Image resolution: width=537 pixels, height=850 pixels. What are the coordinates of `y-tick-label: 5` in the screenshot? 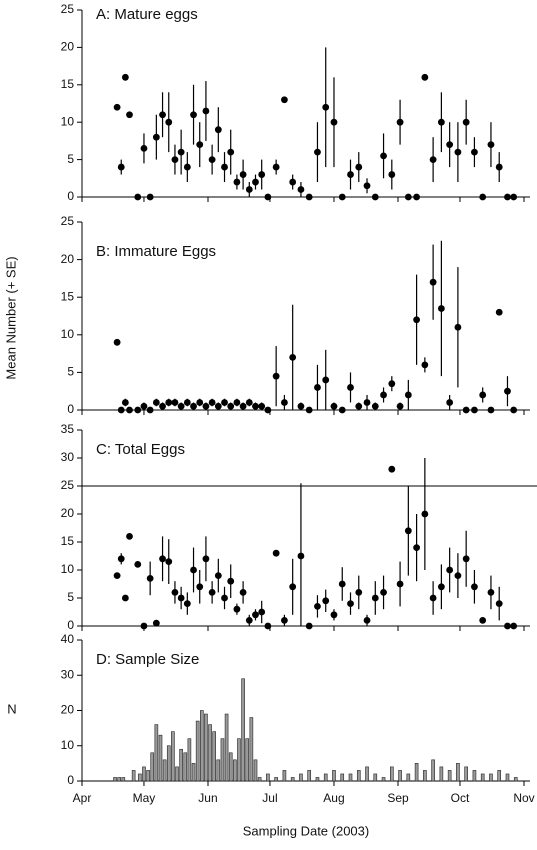 It's located at (70, 597).